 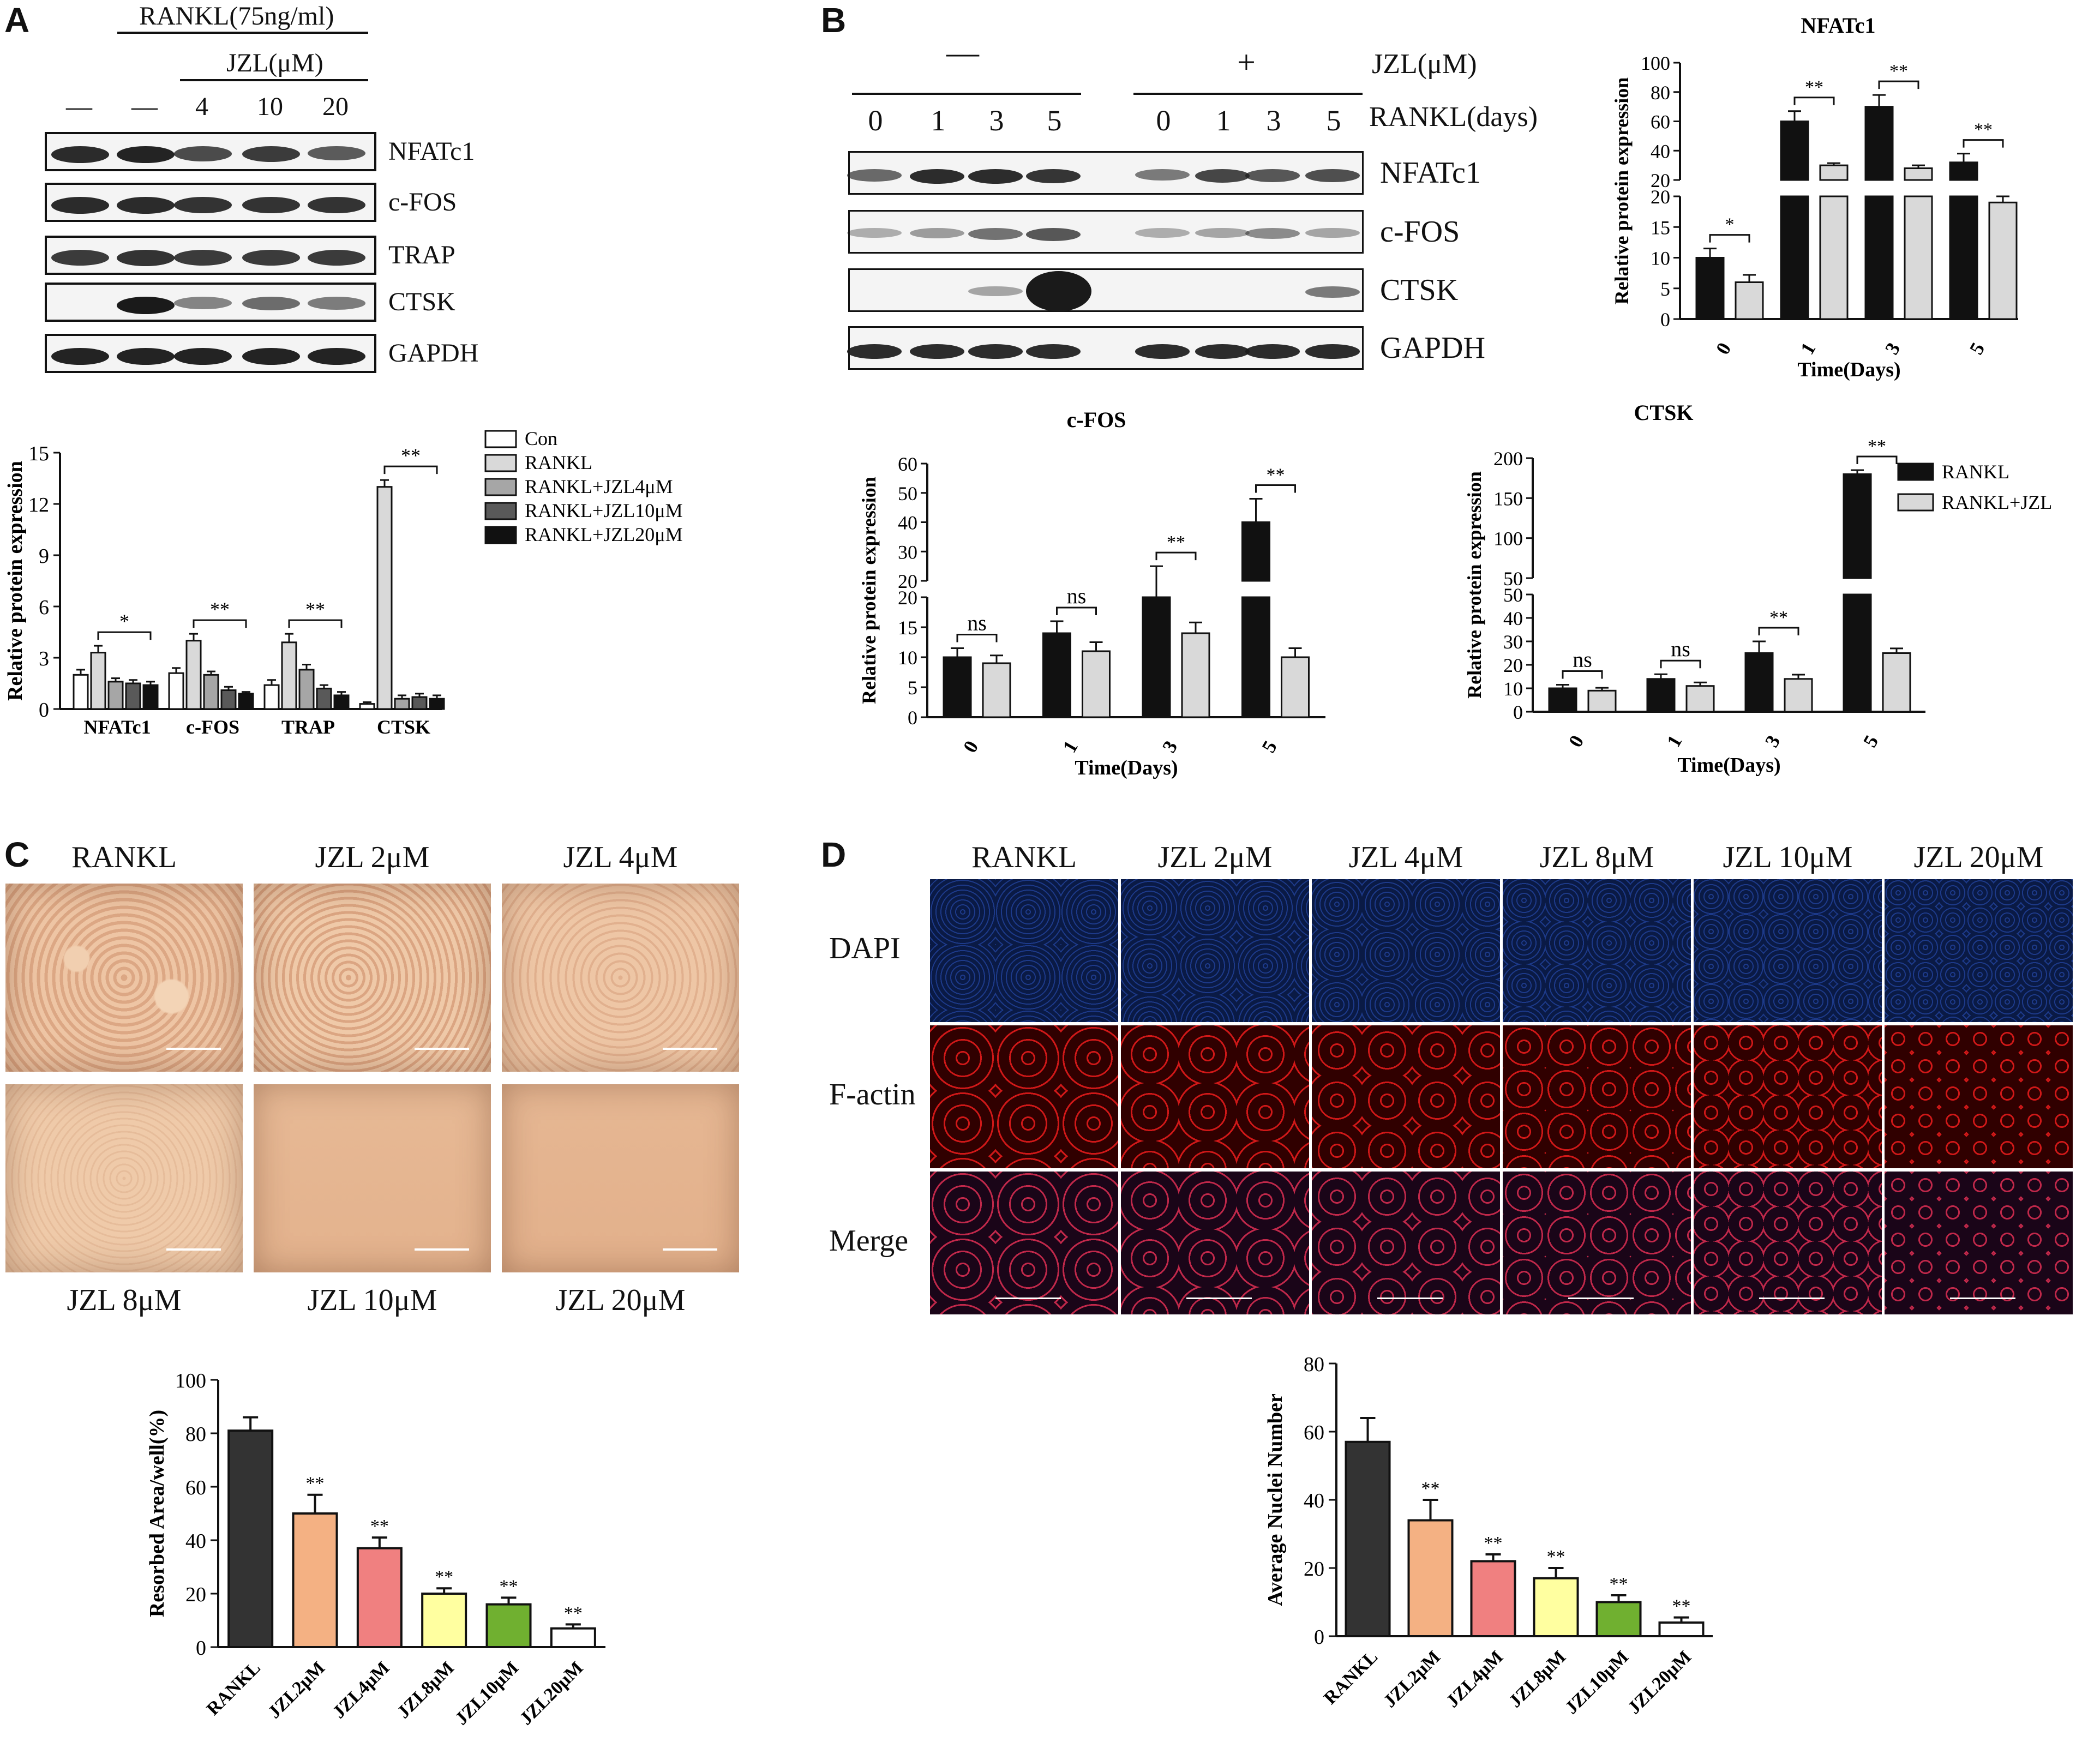 I want to click on group-plus: +, so click(x=1246, y=62).